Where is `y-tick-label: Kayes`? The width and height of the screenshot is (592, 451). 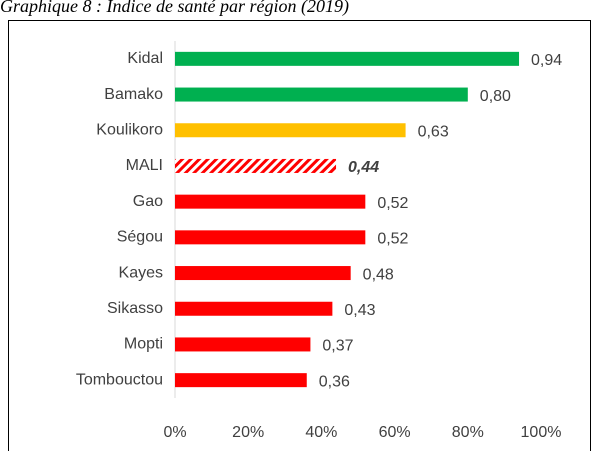 y-tick-label: Kayes is located at coordinates (141, 272).